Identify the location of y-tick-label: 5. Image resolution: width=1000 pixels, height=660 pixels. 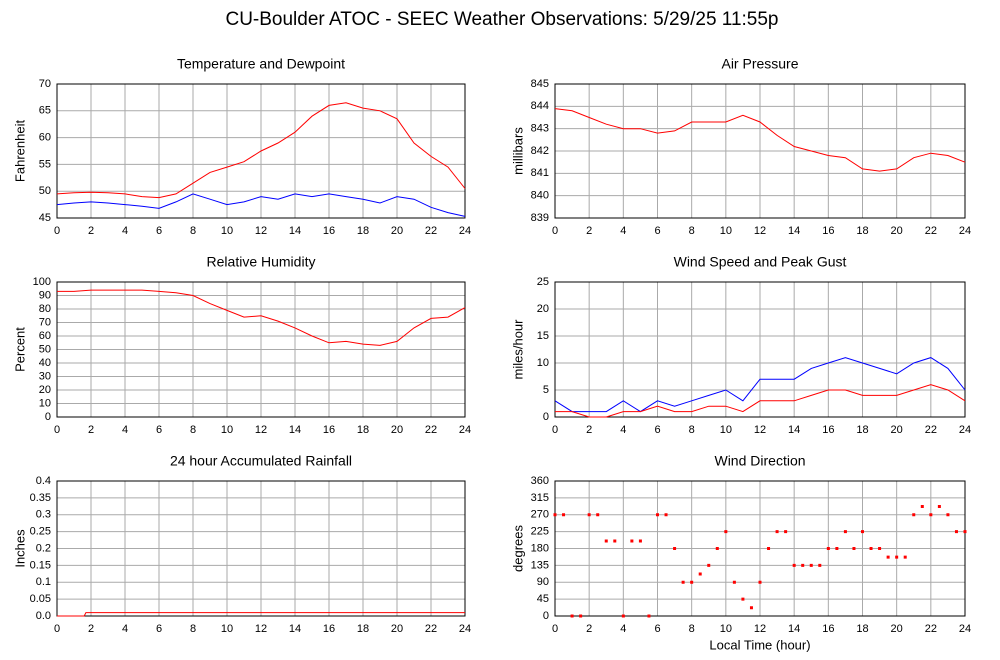
(546, 390).